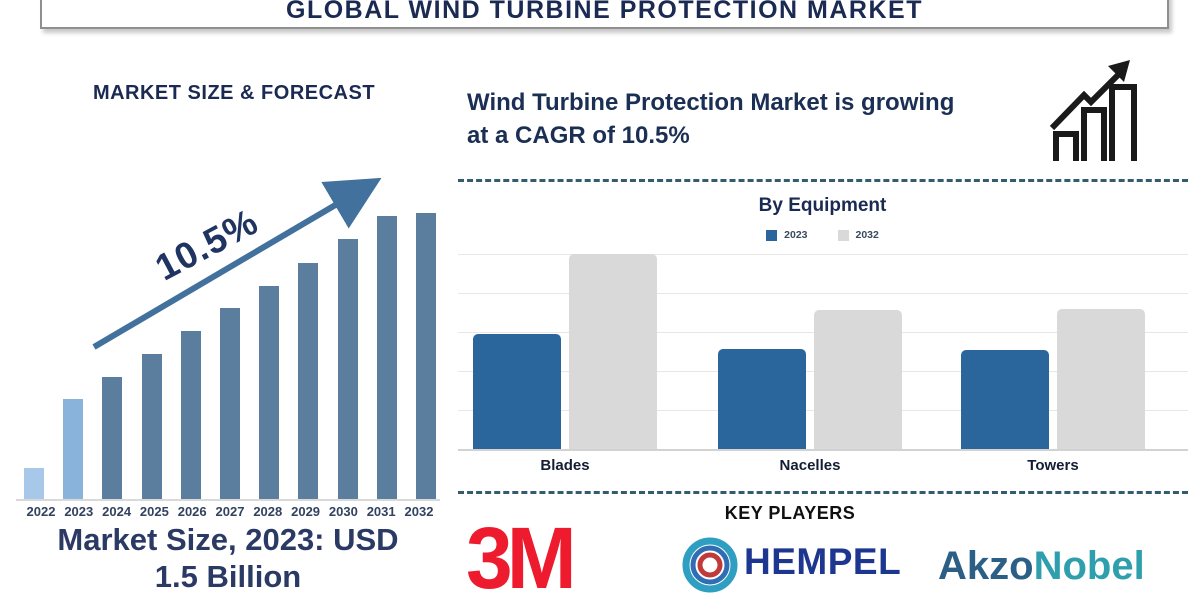 This screenshot has height=607, width=1200. Describe the element at coordinates (986, 566) in the screenshot. I see `logo-akzo-part: Akzo` at that location.